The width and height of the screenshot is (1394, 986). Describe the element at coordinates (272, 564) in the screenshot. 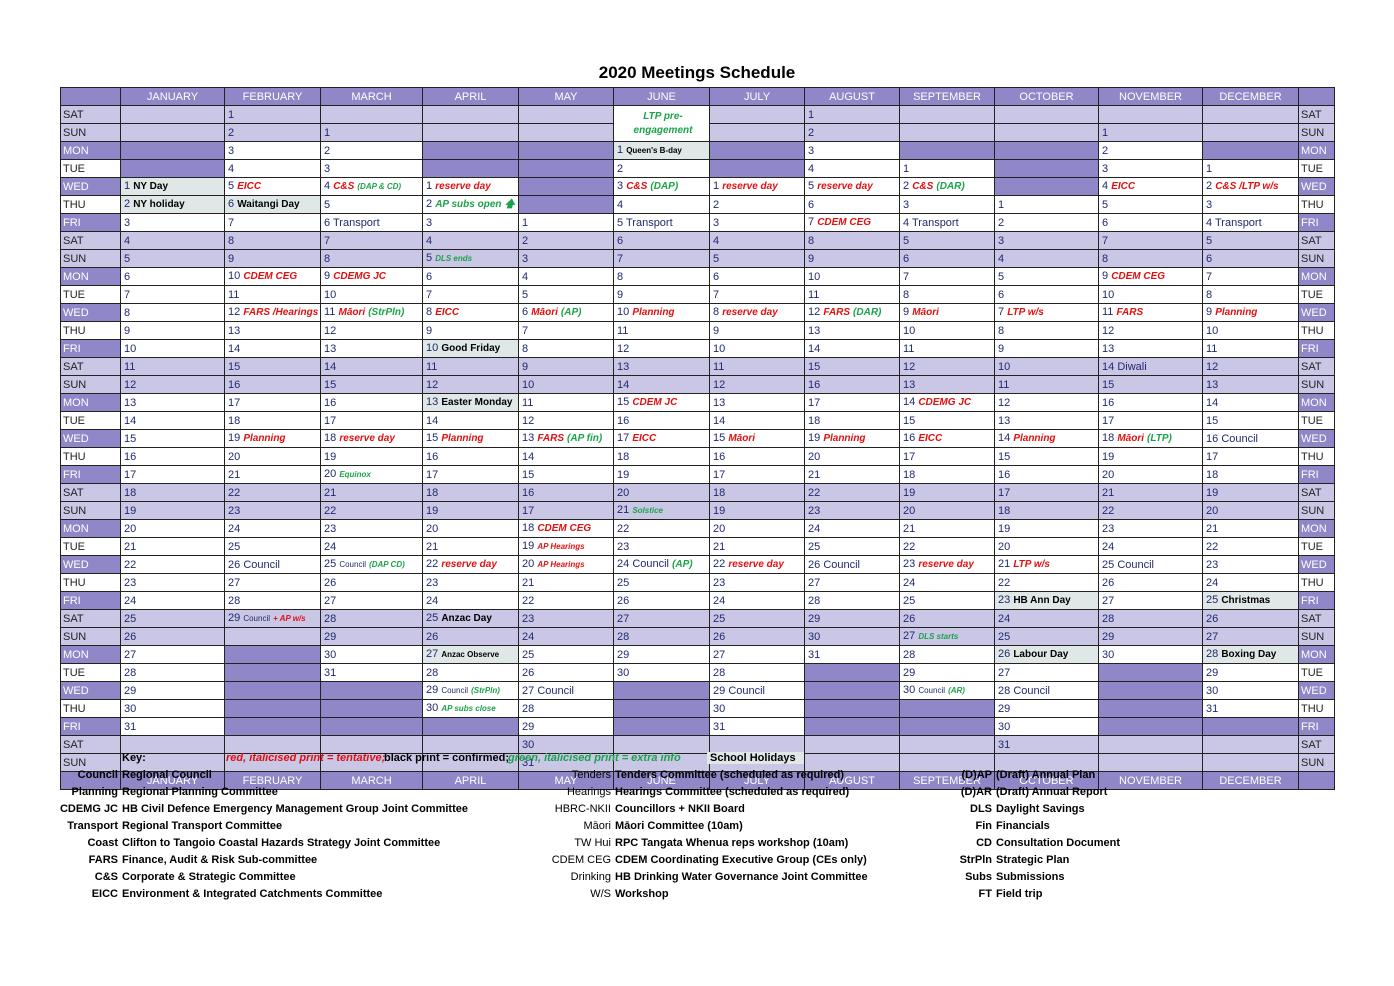

I see `day-cell: 26 Council` at that location.